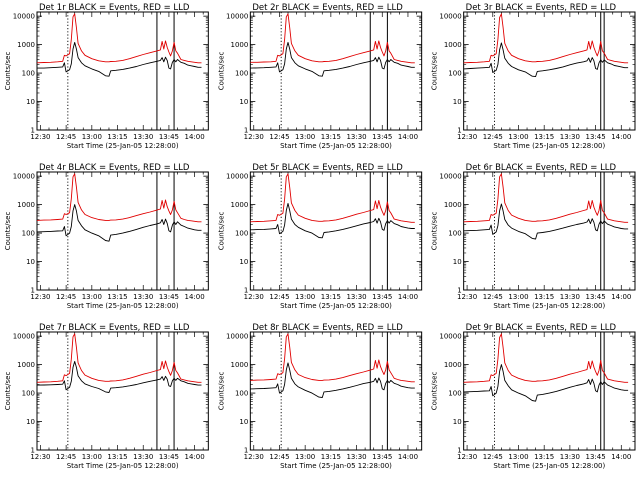  I want to click on chart-title: Det 5r BLACK = Events, RED = LLD, so click(327, 168).